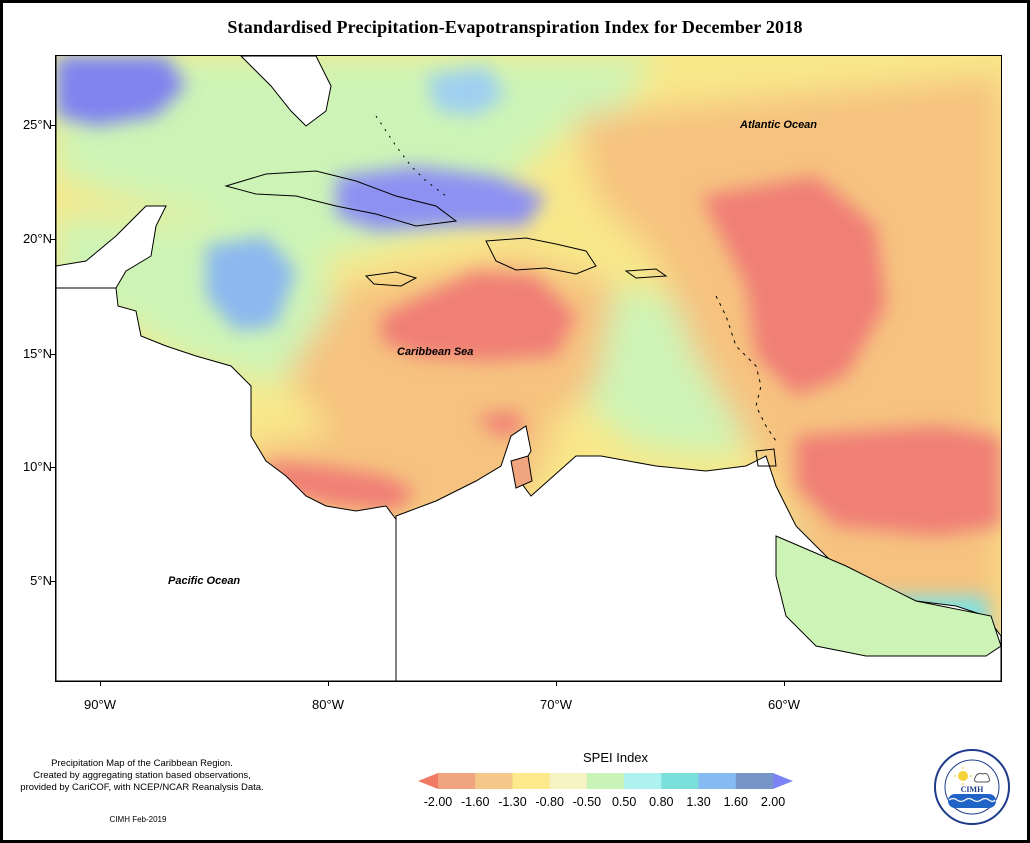 The width and height of the screenshot is (1030, 843). Describe the element at coordinates (661, 802) in the screenshot. I see `legend-value-label: 0.80` at that location.